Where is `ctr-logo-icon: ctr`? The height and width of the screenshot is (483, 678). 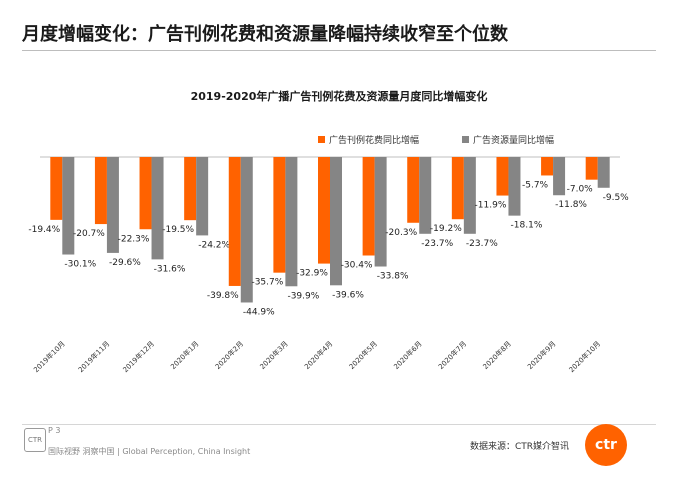
ctr-logo-icon: ctr is located at coordinates (606, 445).